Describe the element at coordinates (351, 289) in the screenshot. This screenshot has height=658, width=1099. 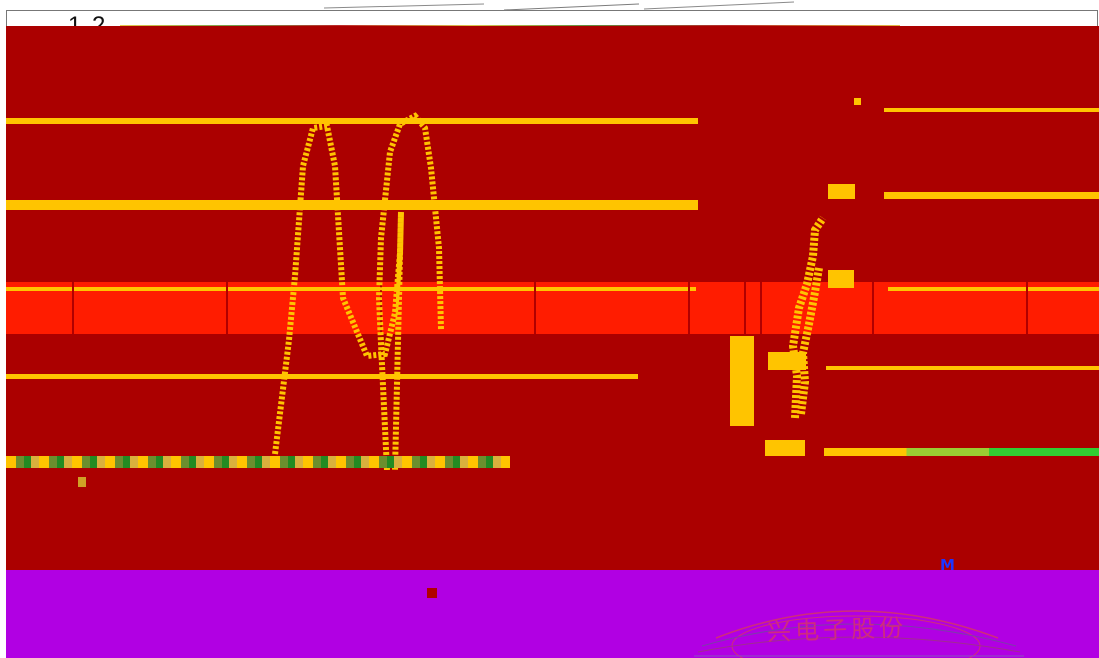
I see `highlight-band-line-left` at that location.